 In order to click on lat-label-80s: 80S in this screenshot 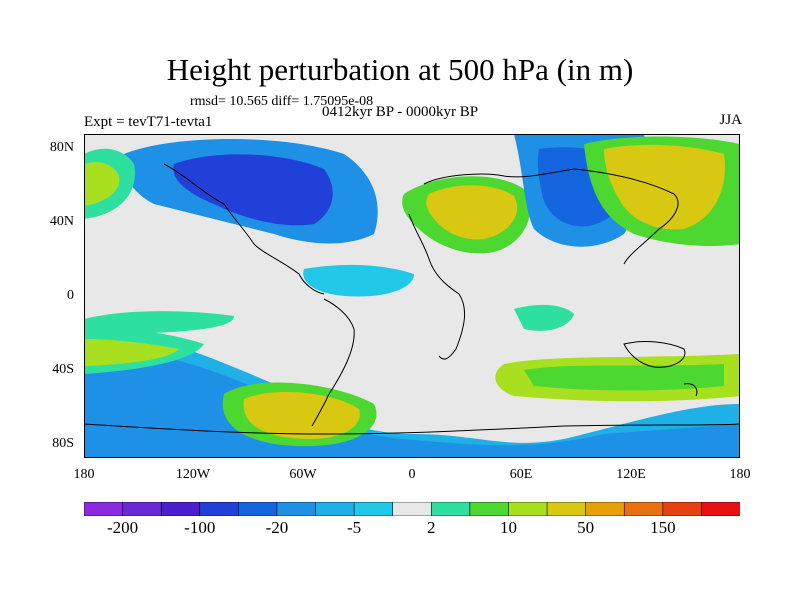, I will do `click(63, 443)`.